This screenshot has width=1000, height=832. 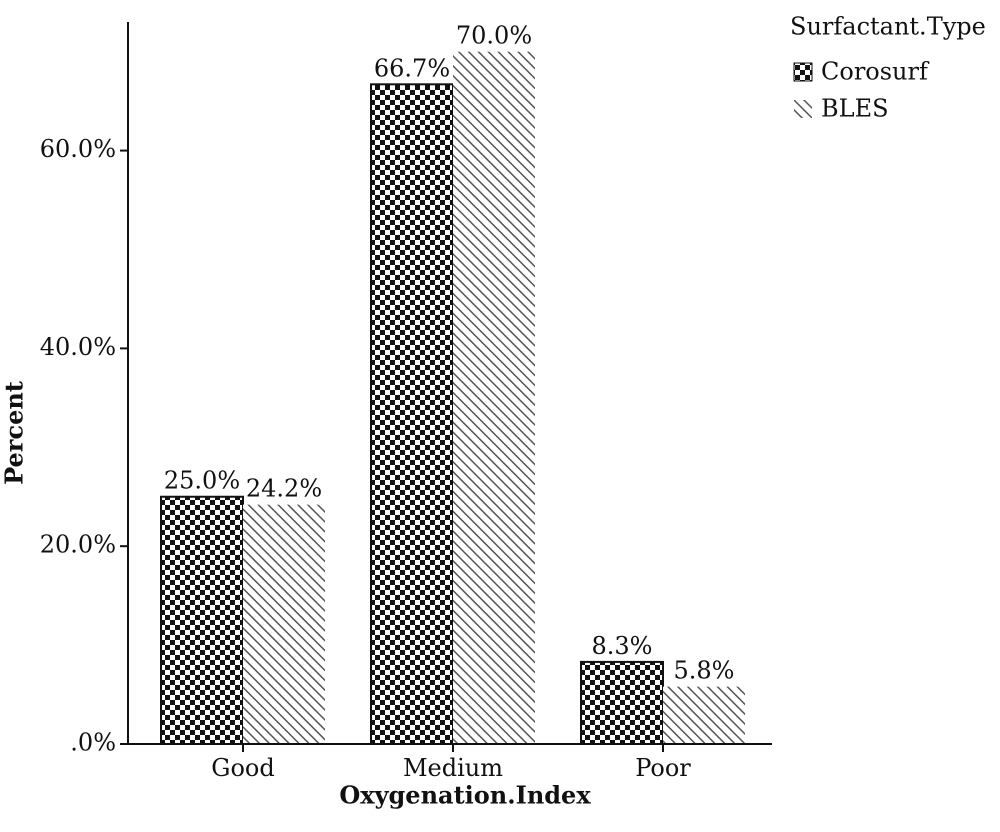 What do you see at coordinates (242, 768) in the screenshot?
I see `x-tick-label-good: Good` at bounding box center [242, 768].